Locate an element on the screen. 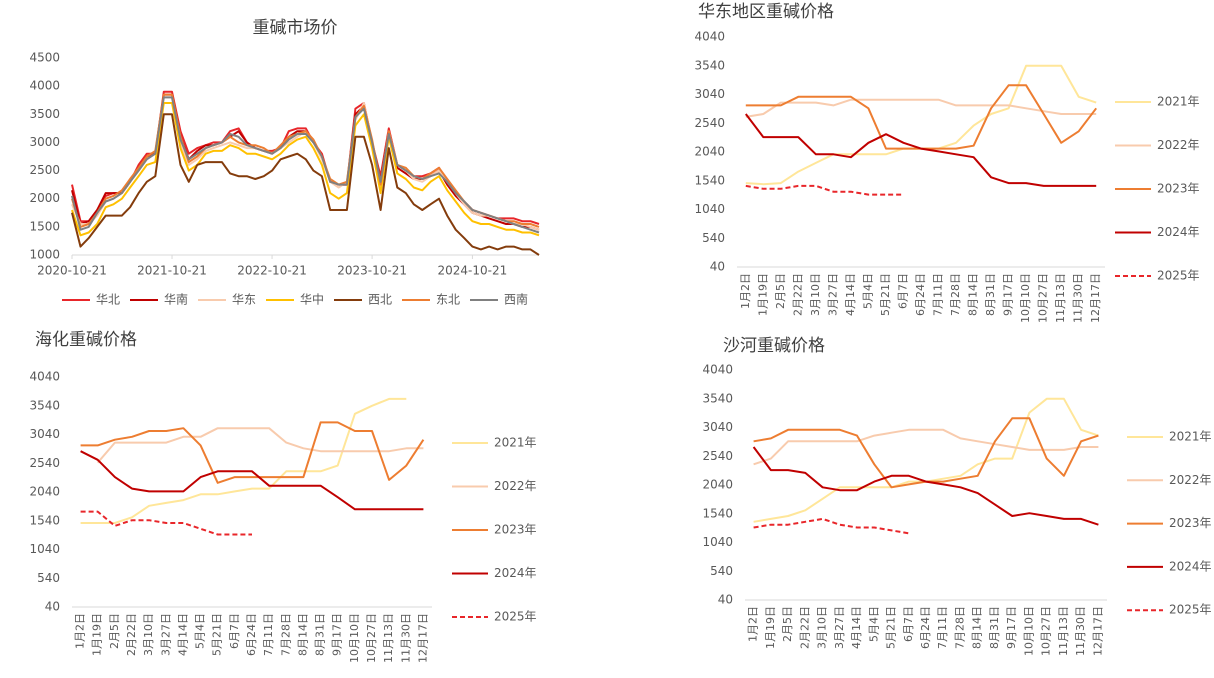  legend-label: 华中 is located at coordinates (312, 299).